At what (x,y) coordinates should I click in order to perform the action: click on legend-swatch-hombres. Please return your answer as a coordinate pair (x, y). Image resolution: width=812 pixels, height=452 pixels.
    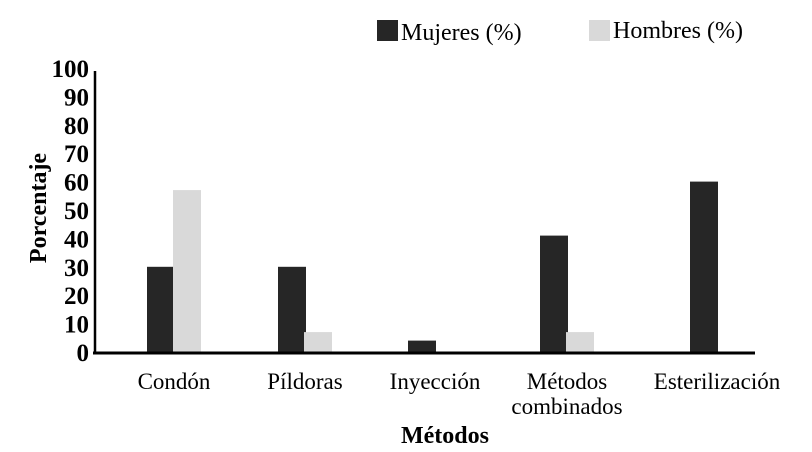
    Looking at the image, I should click on (599, 30).